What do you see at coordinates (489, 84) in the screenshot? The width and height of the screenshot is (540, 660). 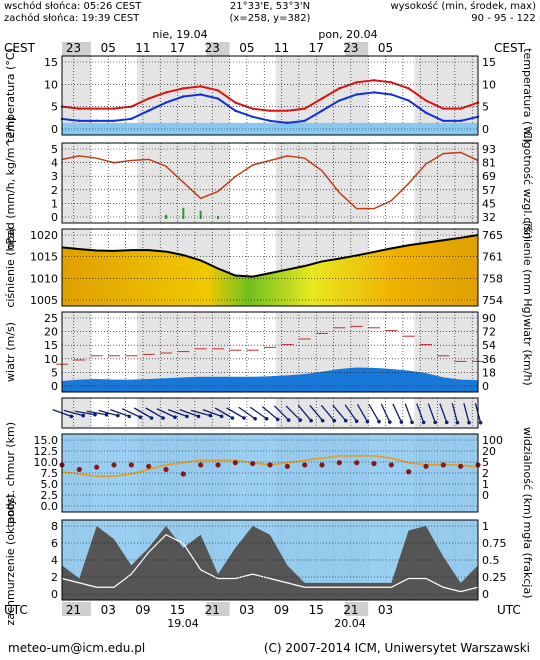 I see `y-tick-label-right: 10` at bounding box center [489, 84].